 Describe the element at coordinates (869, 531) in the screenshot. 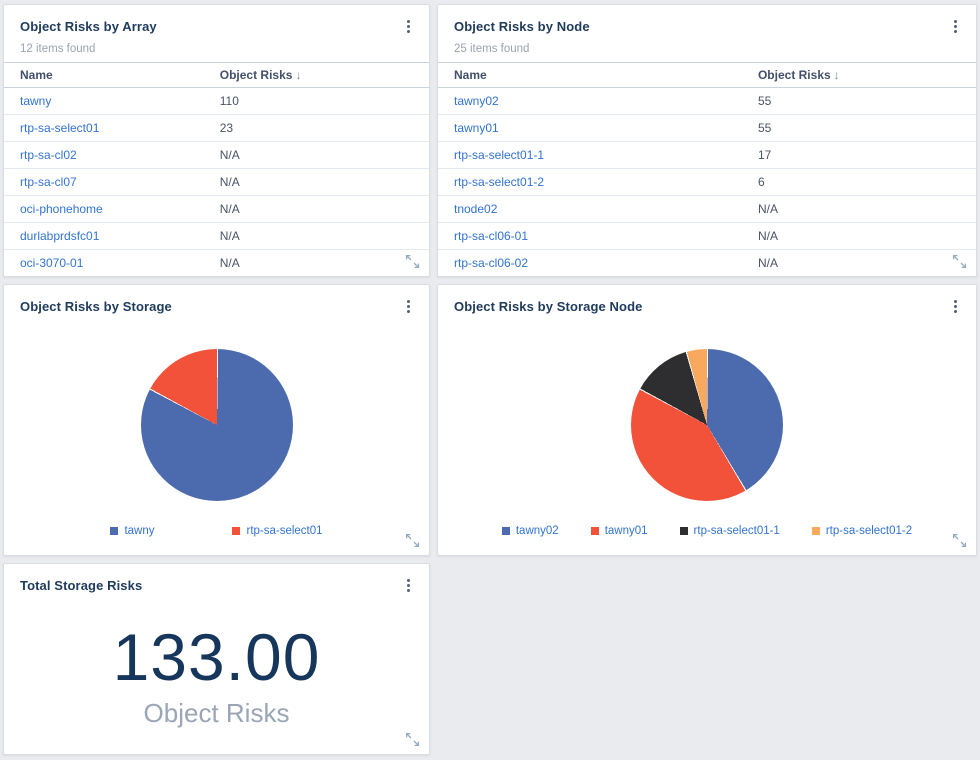

I see `legend-label: rtp-sa-select01-2` at that location.